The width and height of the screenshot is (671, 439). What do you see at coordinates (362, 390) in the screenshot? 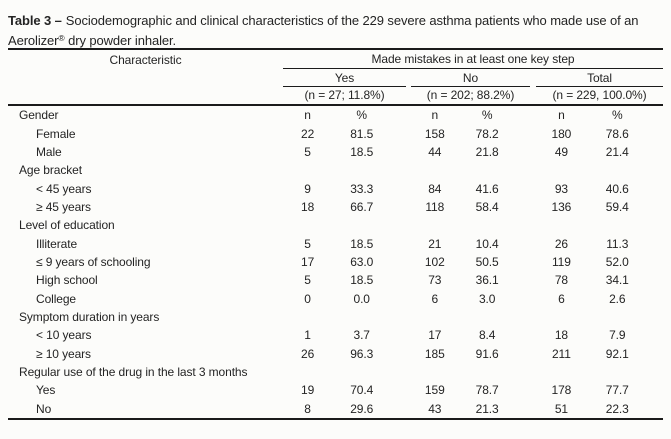
I see `cell-value: 70.4` at bounding box center [362, 390].